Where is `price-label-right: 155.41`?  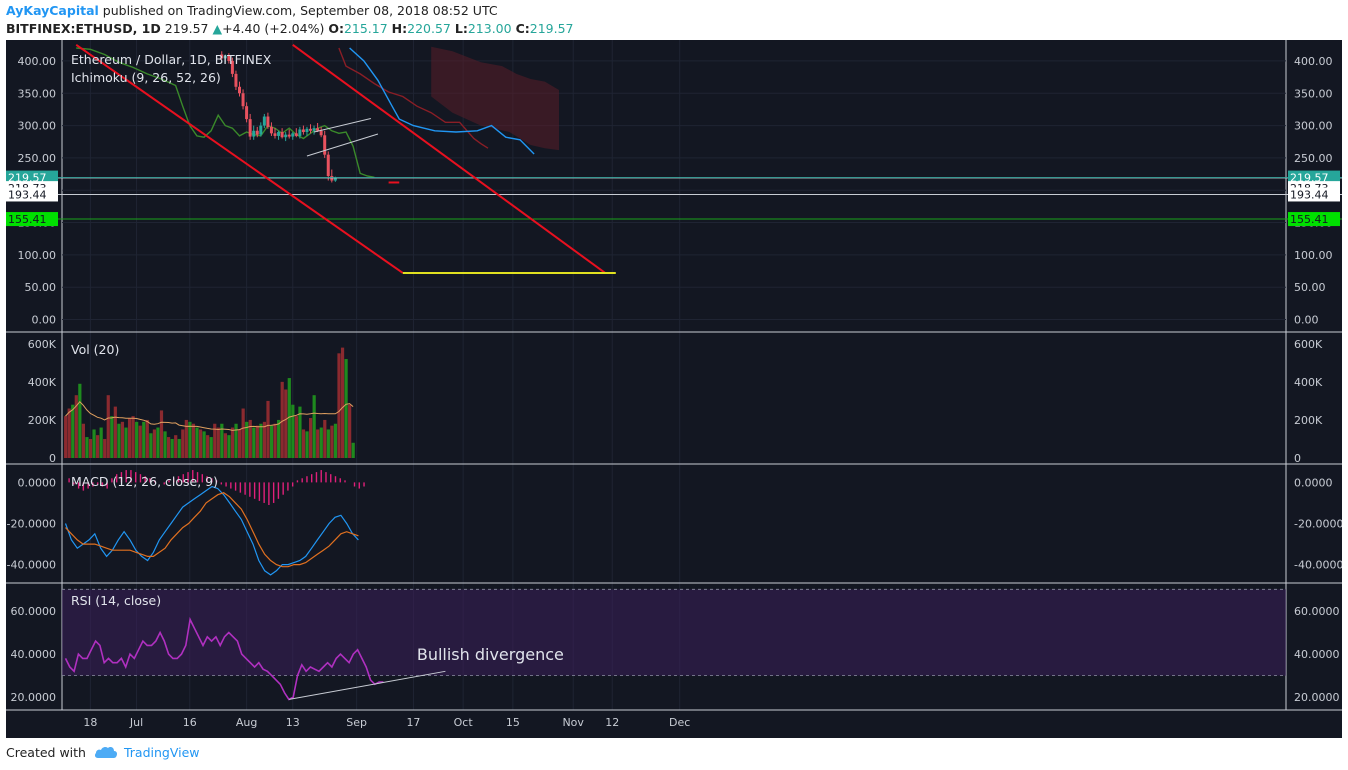 price-label-right: 155.41 is located at coordinates (1309, 219).